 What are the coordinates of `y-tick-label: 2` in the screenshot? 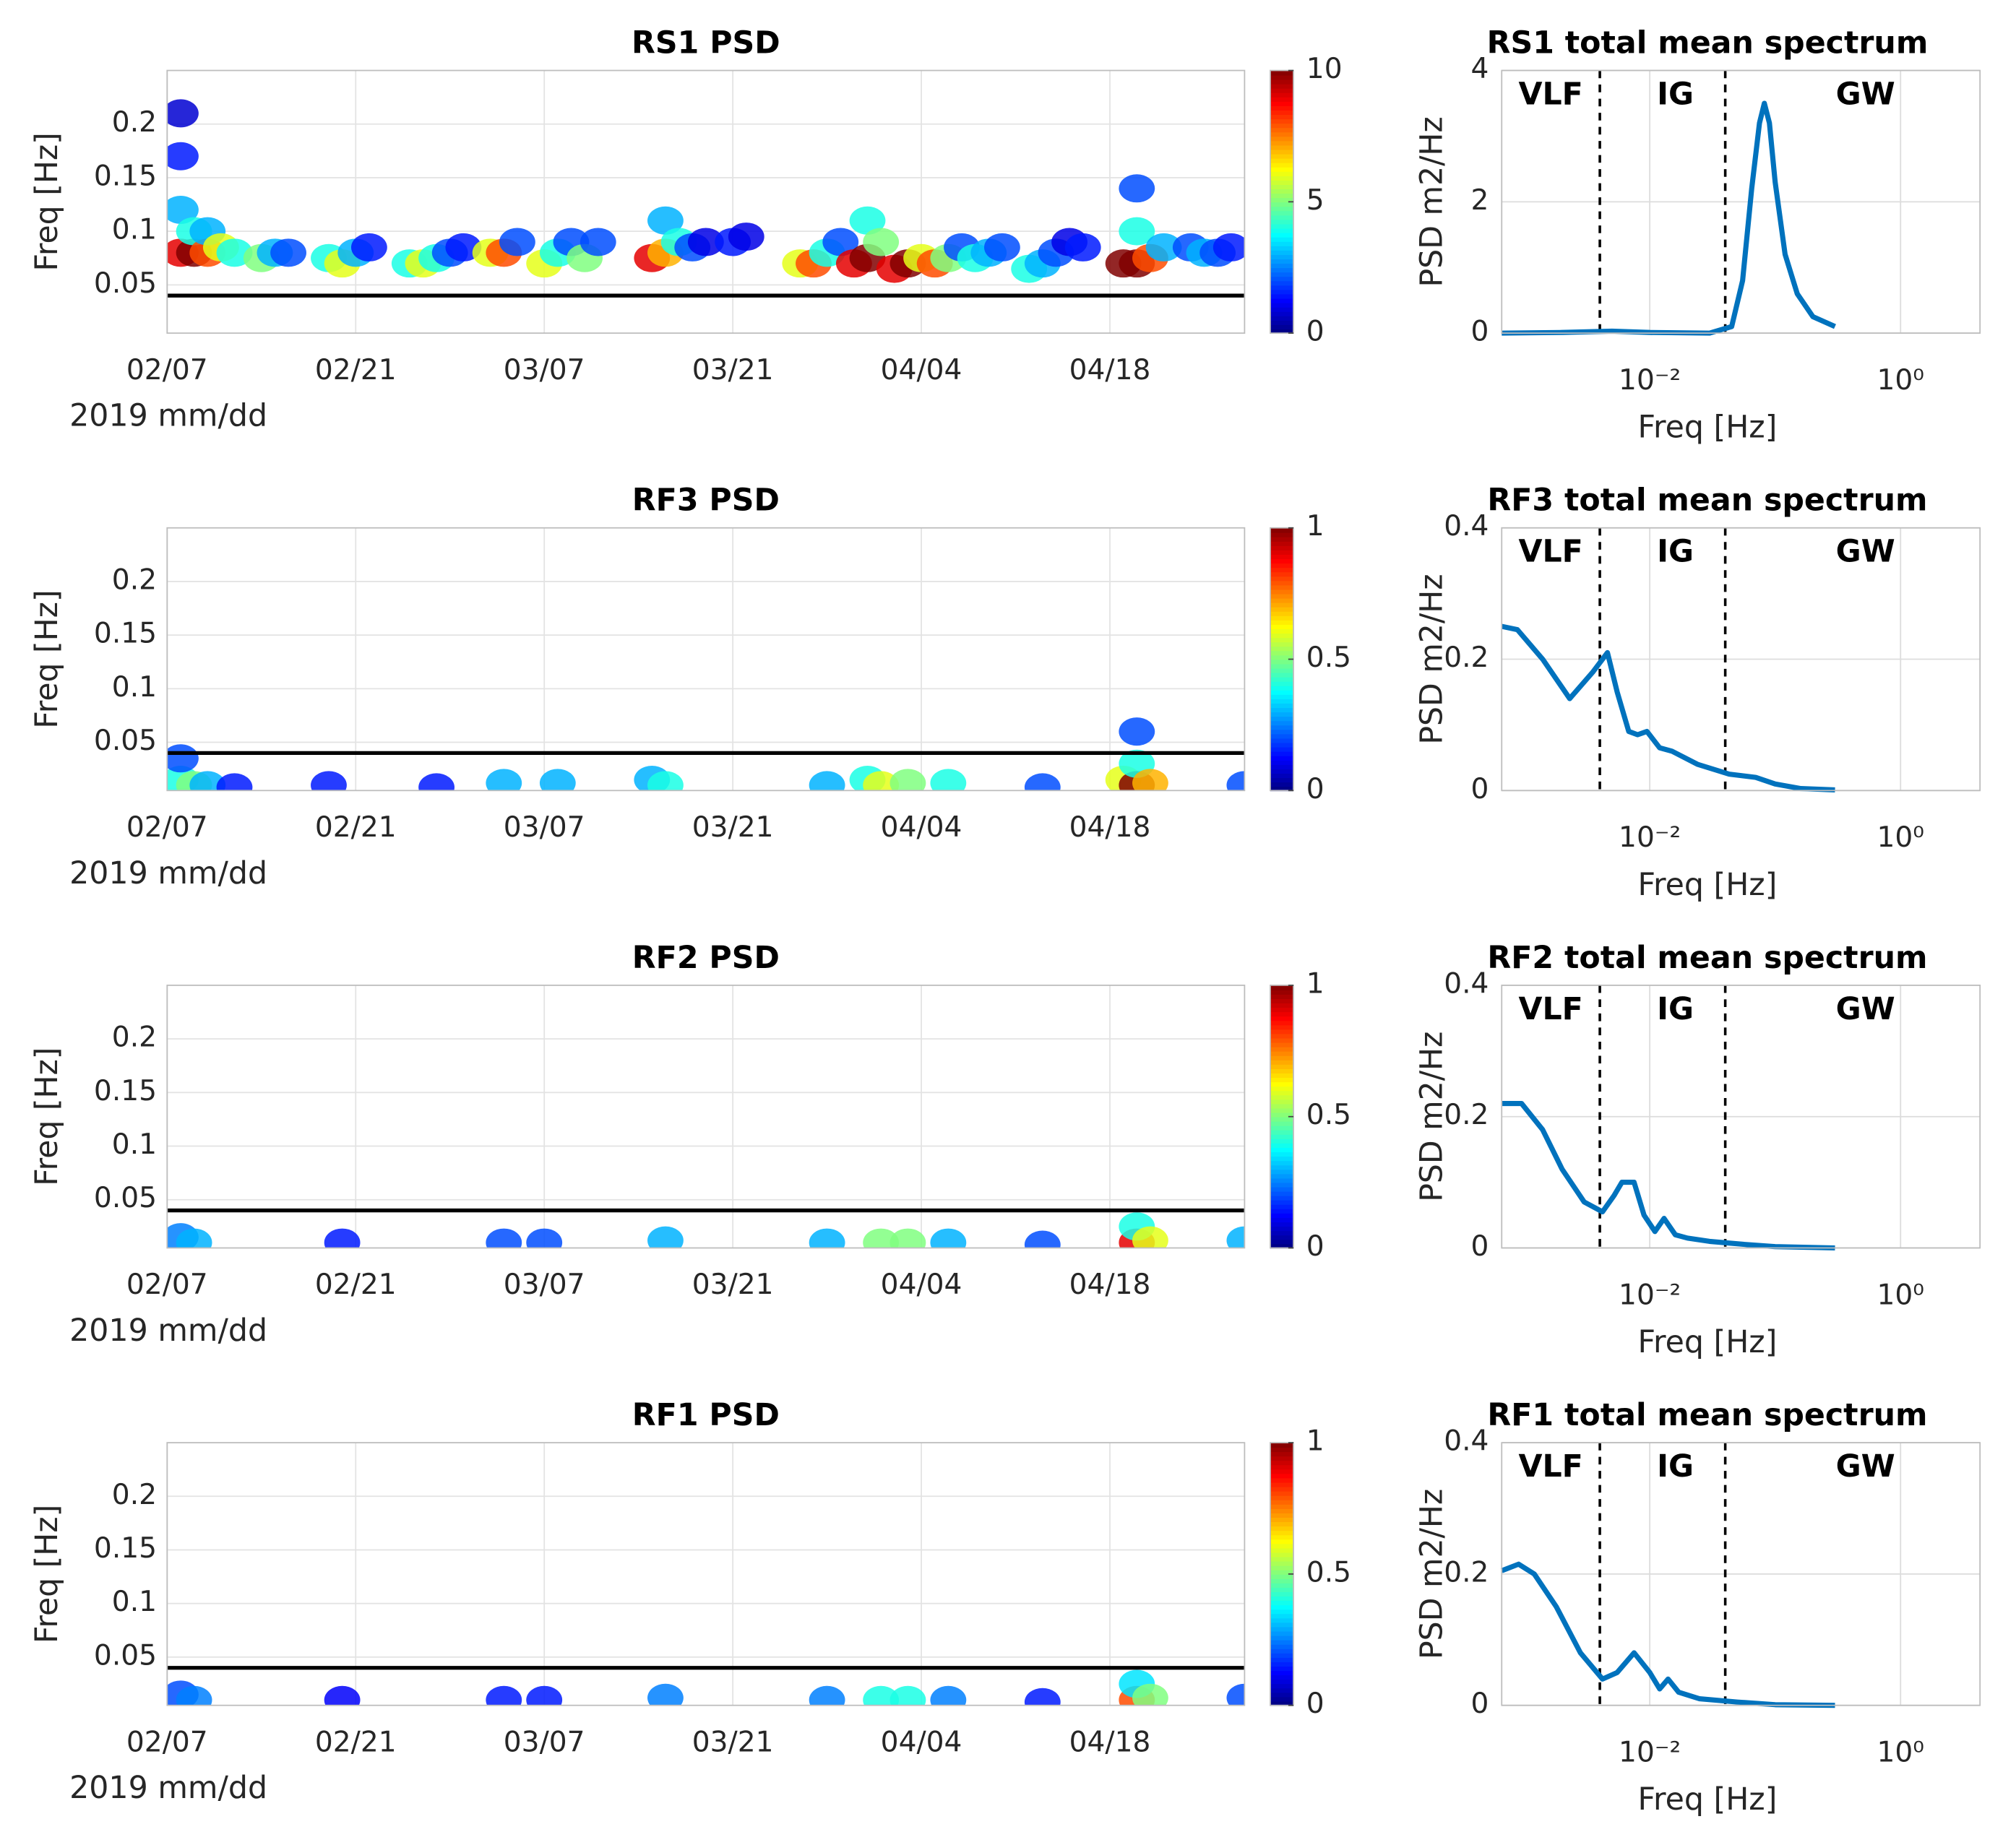 It's located at (1480, 201).